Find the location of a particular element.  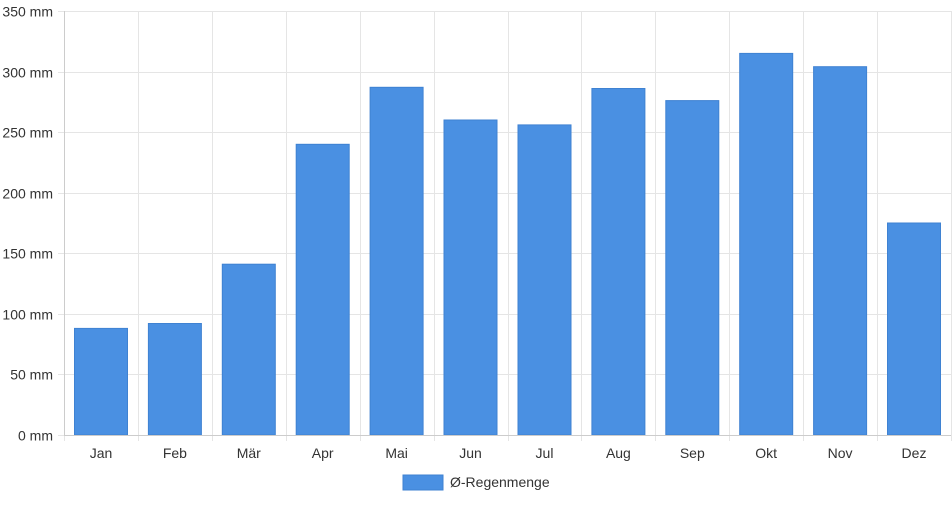

x-tick-label: Dez is located at coordinates (914, 453).